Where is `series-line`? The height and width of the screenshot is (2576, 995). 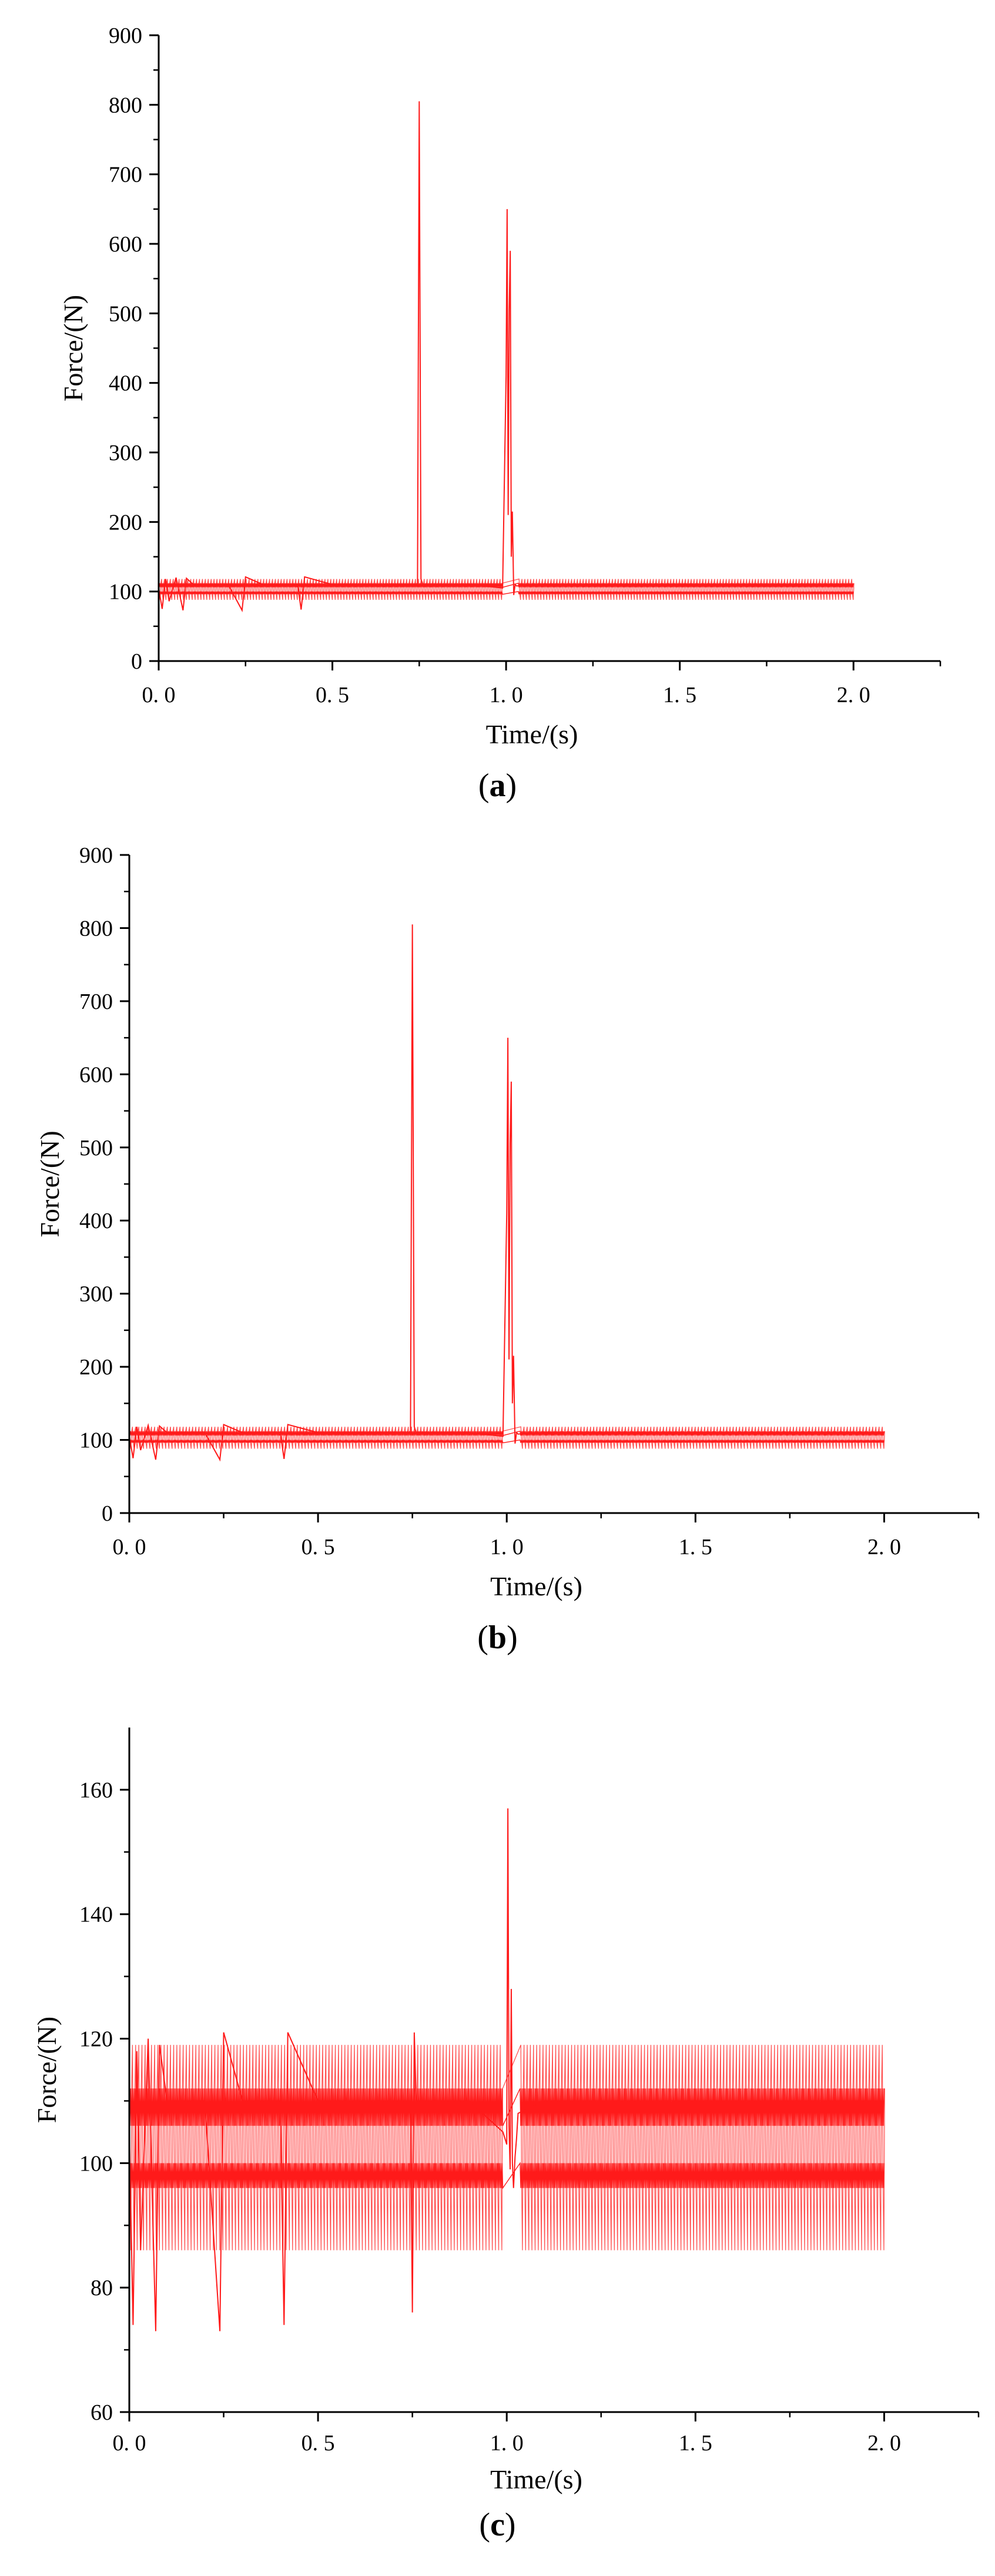
series-line is located at coordinates (506, 357).